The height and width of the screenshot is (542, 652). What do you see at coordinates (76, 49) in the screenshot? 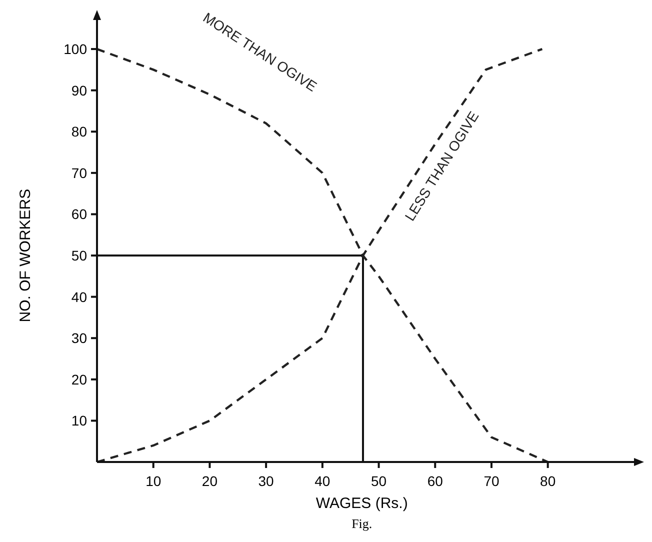
I see `y-tick-label: 100` at bounding box center [76, 49].